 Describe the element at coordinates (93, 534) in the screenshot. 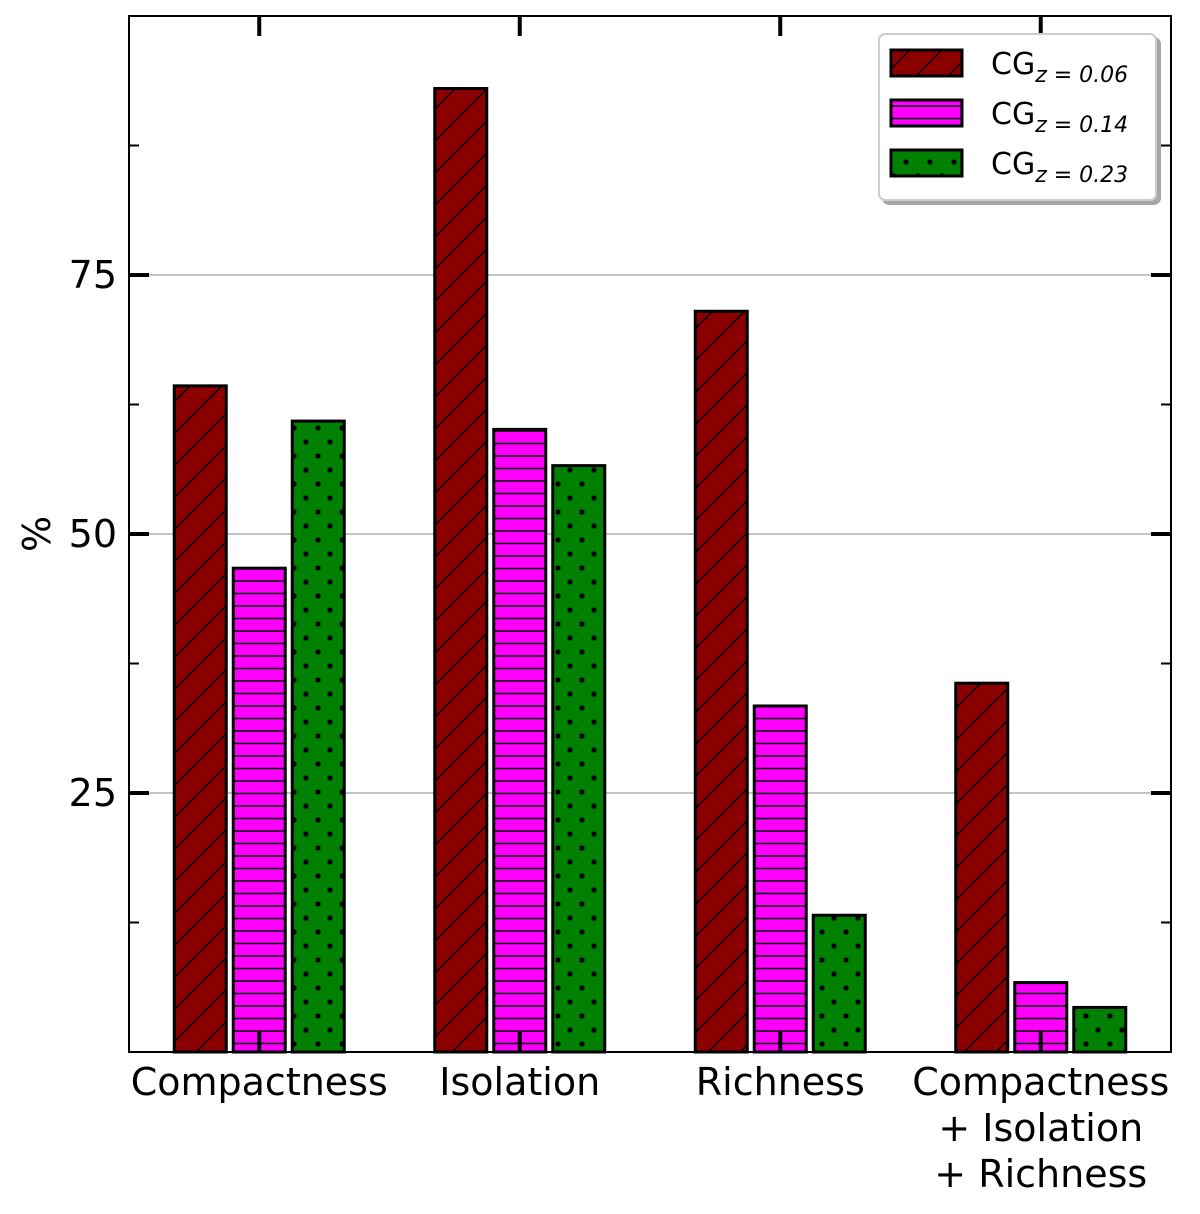

I see `ytick-label-50: 50` at that location.